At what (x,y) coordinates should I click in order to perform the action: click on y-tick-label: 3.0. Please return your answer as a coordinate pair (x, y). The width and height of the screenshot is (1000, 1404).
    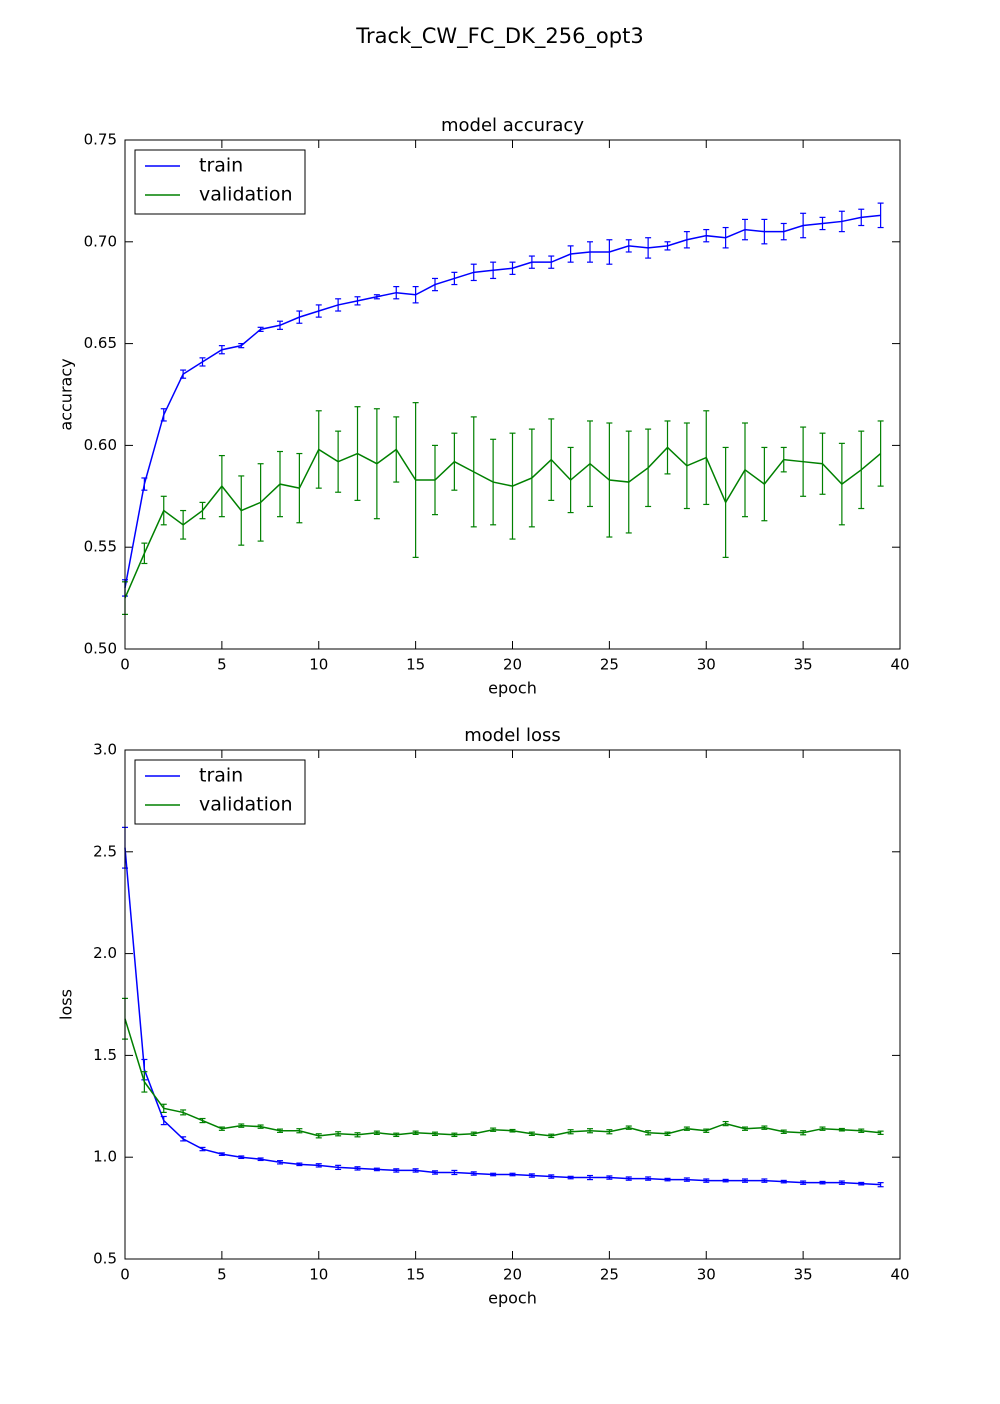
    Looking at the image, I should click on (105, 750).